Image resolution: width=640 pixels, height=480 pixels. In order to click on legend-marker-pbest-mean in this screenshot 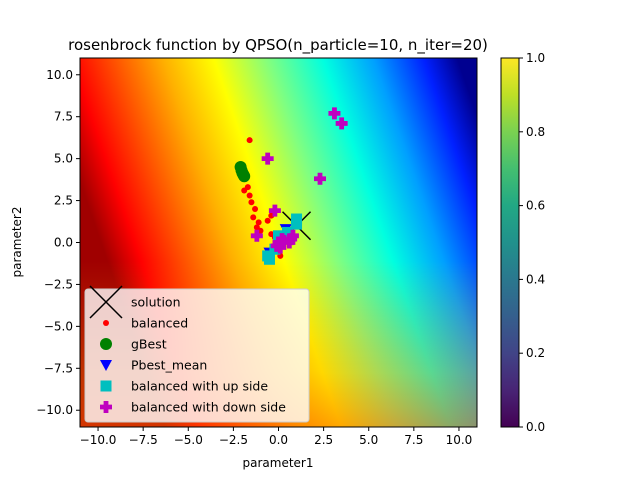, I will do `click(106, 365)`.